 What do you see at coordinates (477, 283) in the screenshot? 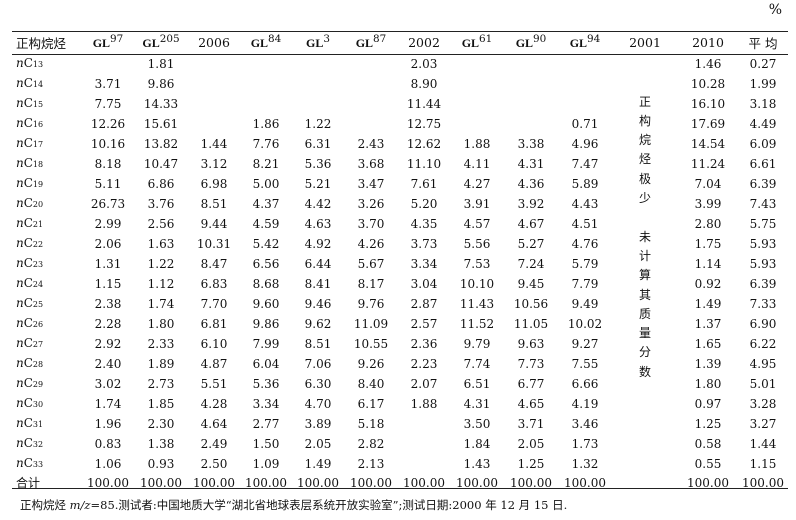
I see `table-cell: 10.10` at bounding box center [477, 283].